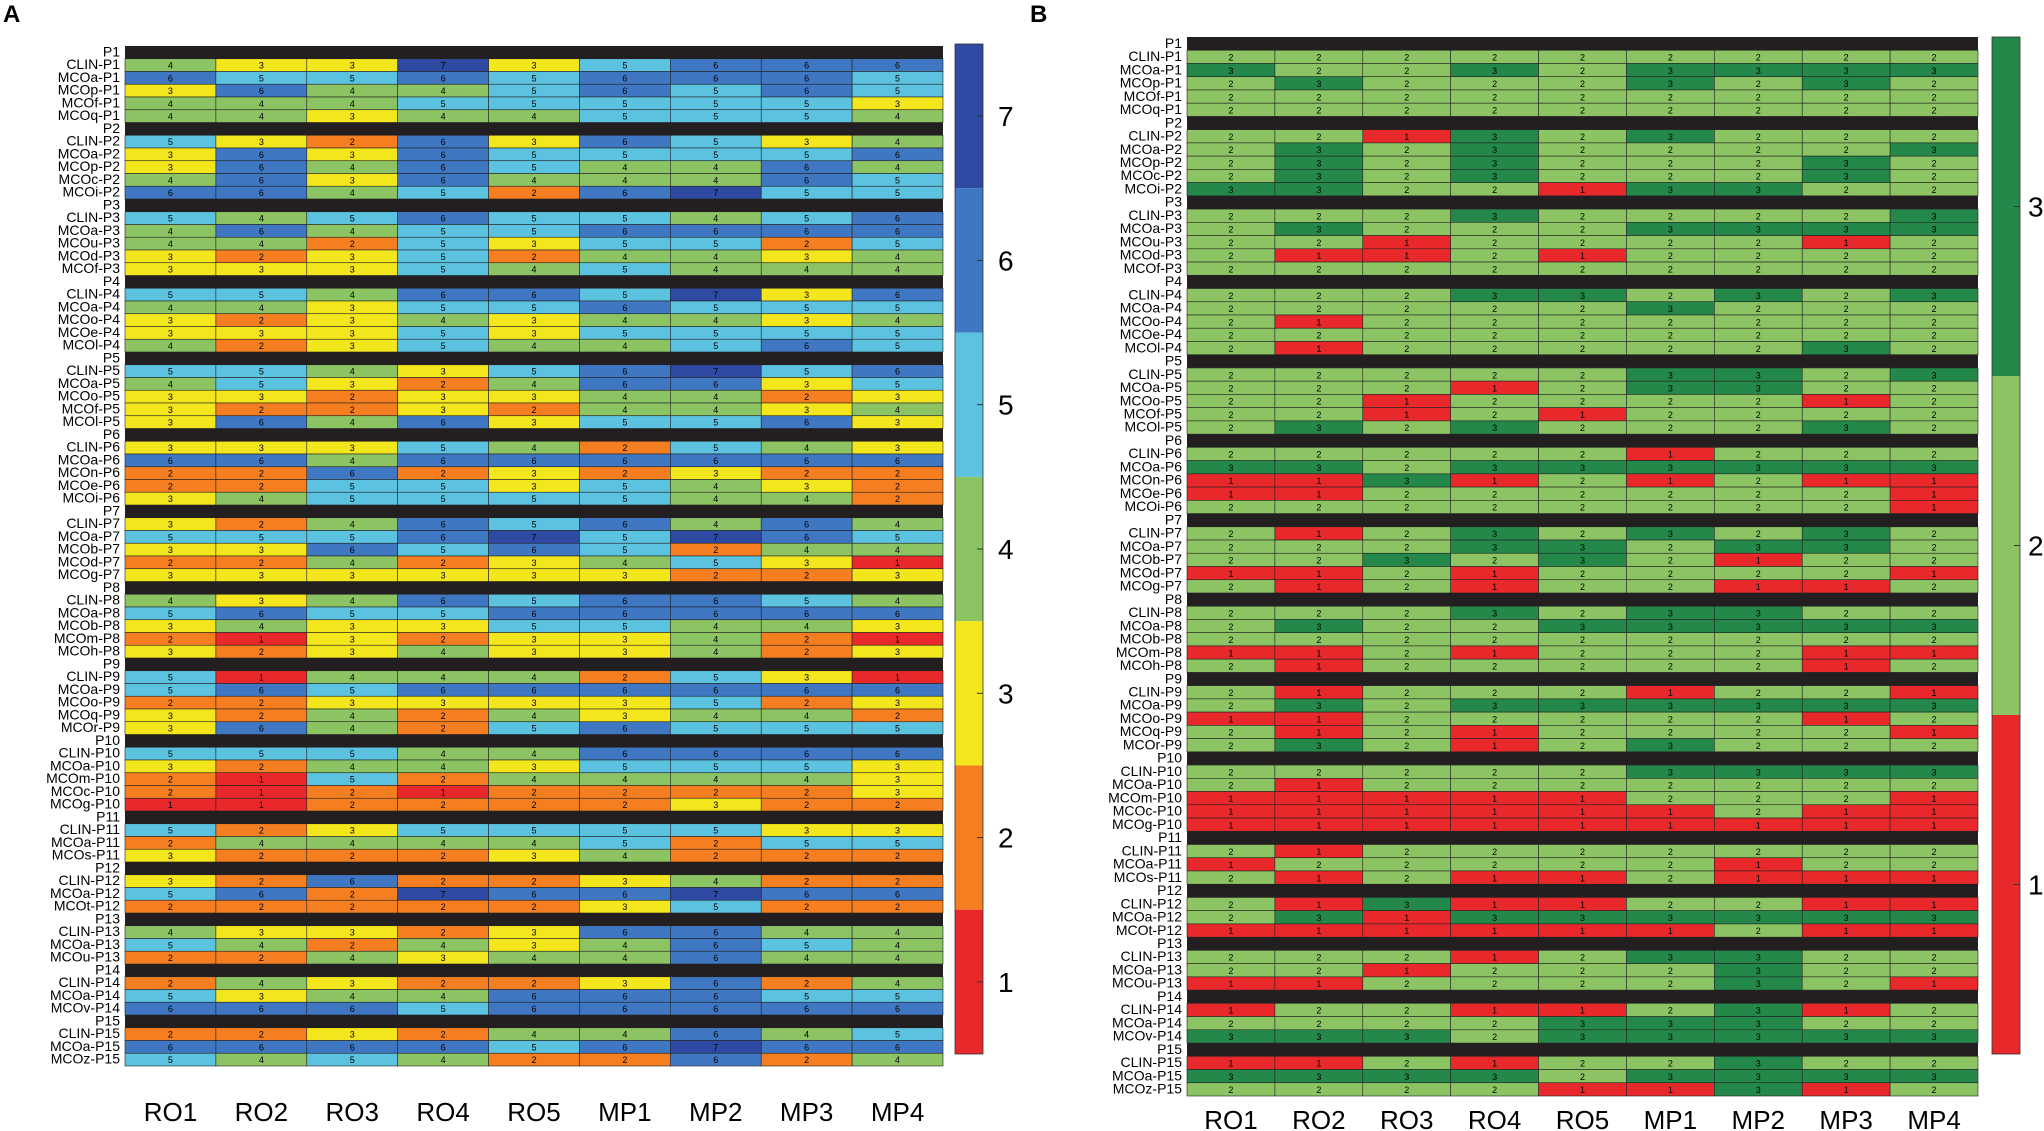  I want to click on row-label: MCOa-P13, so click(85, 944).